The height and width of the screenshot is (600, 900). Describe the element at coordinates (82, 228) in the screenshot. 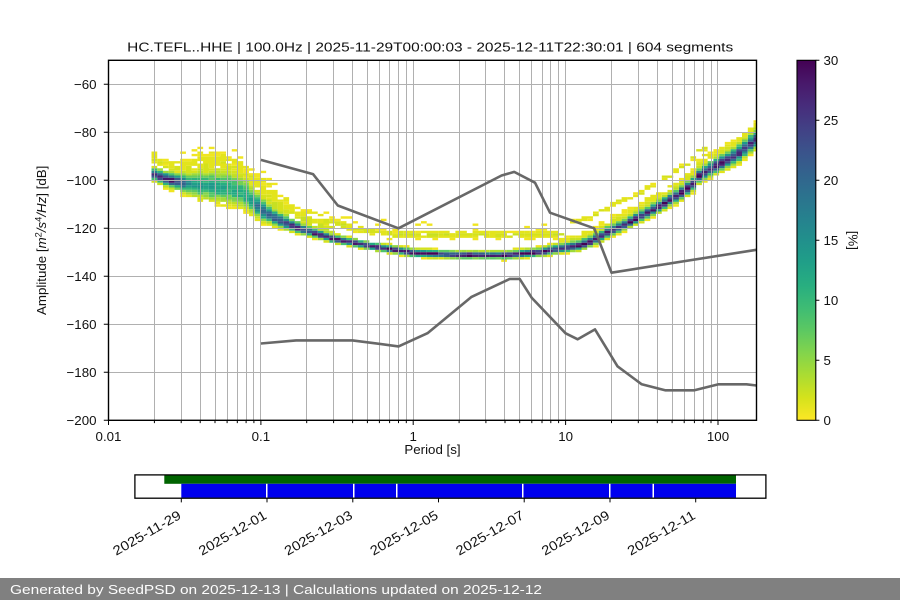

I see `svg-text: −120` at that location.